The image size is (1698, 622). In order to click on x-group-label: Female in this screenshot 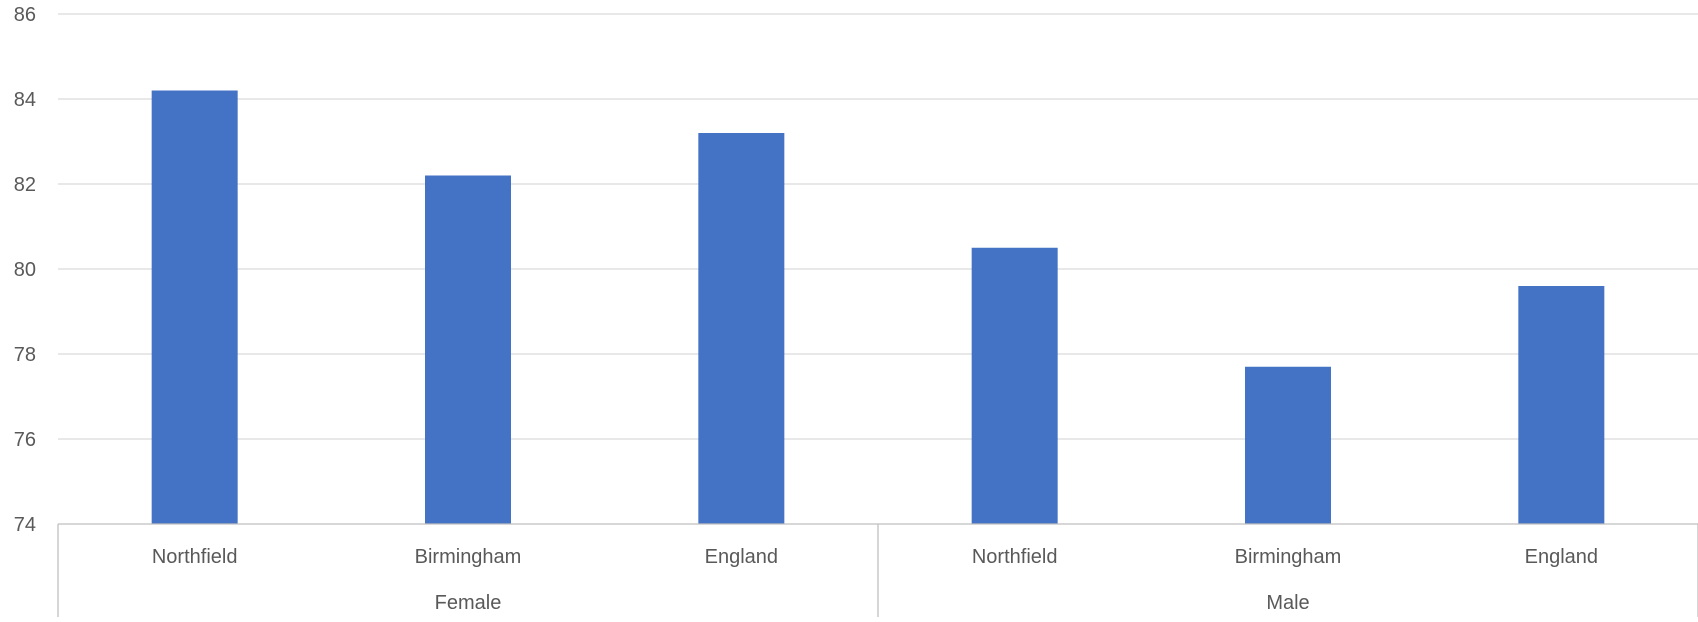, I will do `click(468, 603)`.